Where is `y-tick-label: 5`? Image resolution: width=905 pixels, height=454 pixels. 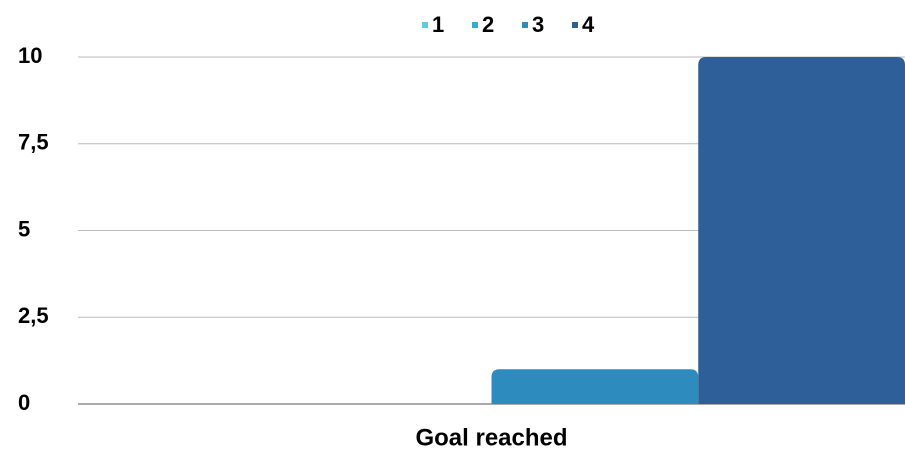 y-tick-label: 5 is located at coordinates (24, 228).